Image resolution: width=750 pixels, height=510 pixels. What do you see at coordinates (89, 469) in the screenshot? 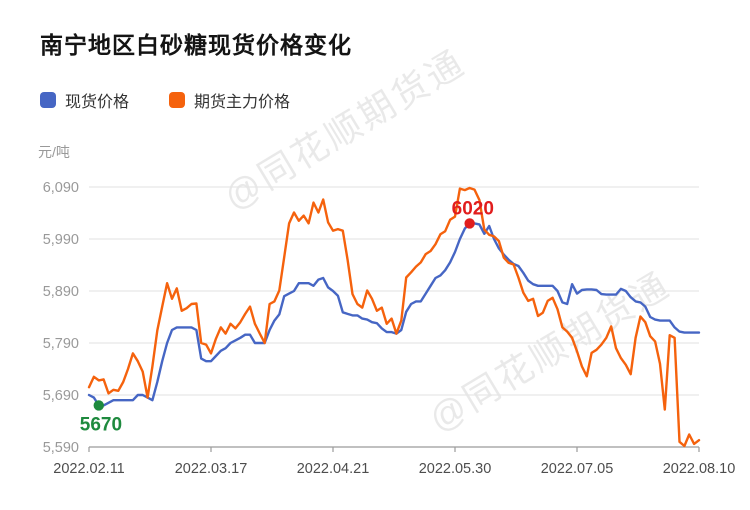
I see `x-axis-tick-label: 2022.02.11` at bounding box center [89, 469].